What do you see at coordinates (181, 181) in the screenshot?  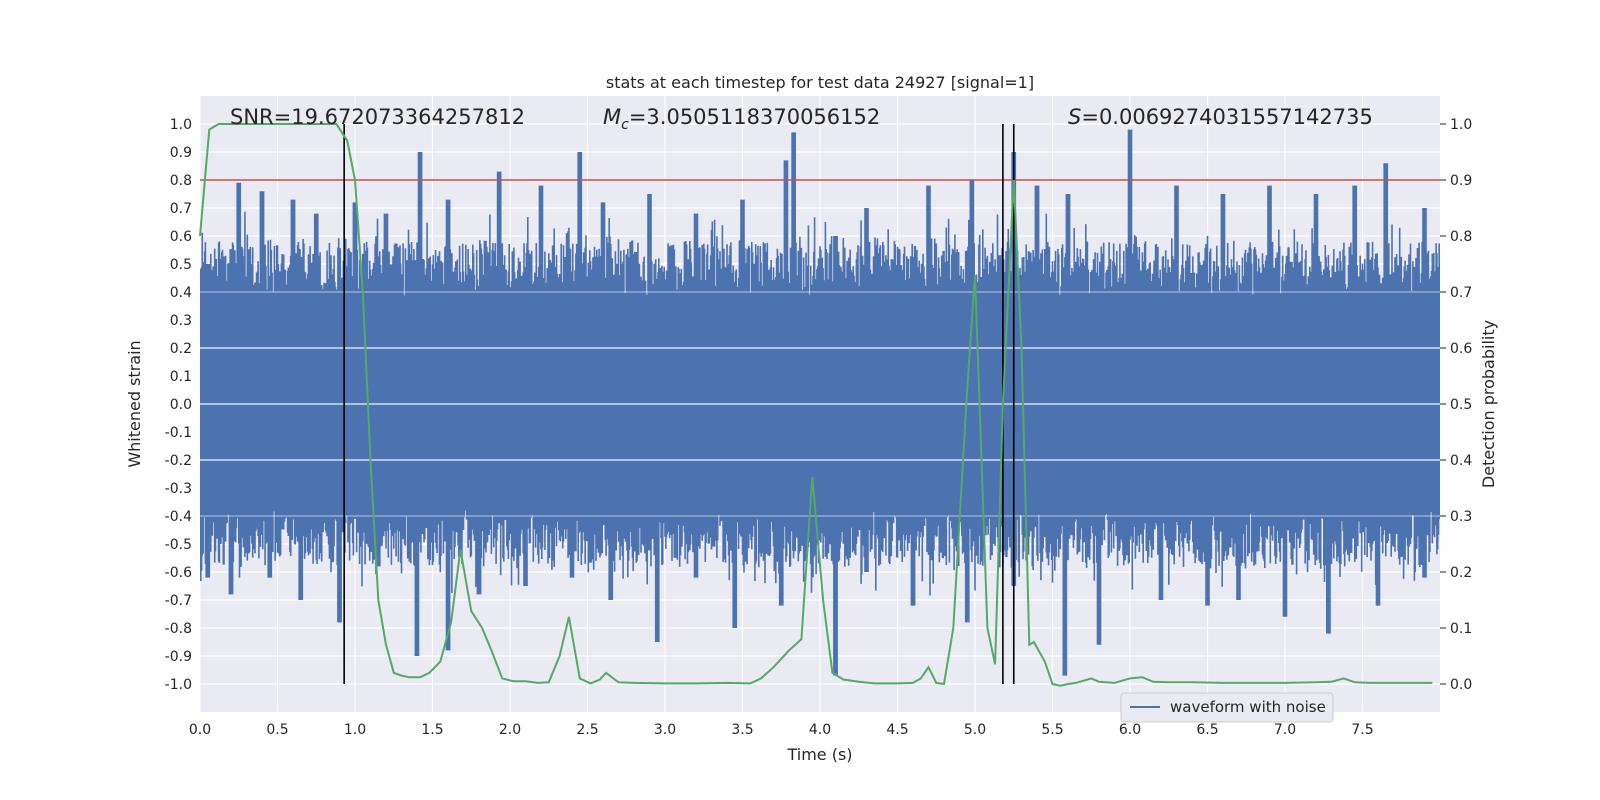 I see `y-tick-label: 0.8` at bounding box center [181, 181].